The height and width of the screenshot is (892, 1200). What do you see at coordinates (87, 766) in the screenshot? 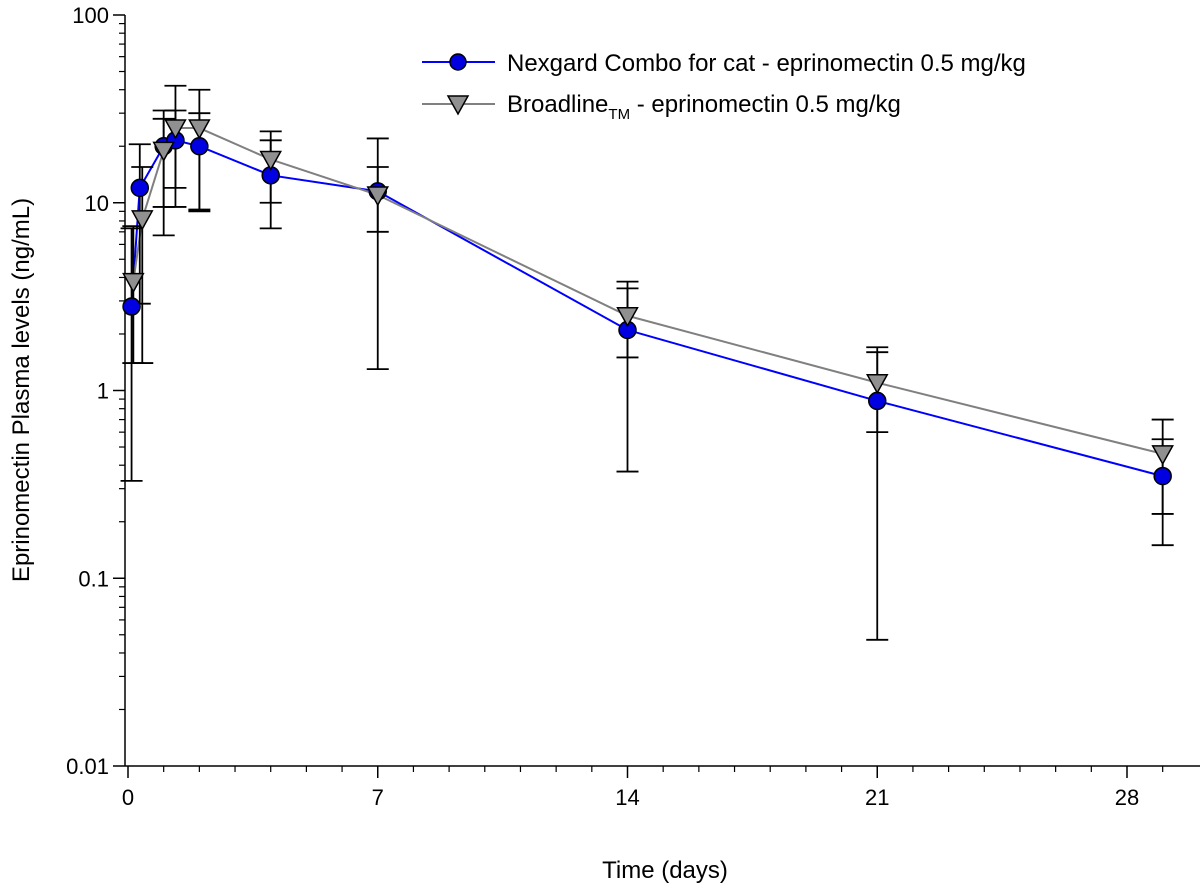
I see `y-tick-label: 0.01` at bounding box center [87, 766].